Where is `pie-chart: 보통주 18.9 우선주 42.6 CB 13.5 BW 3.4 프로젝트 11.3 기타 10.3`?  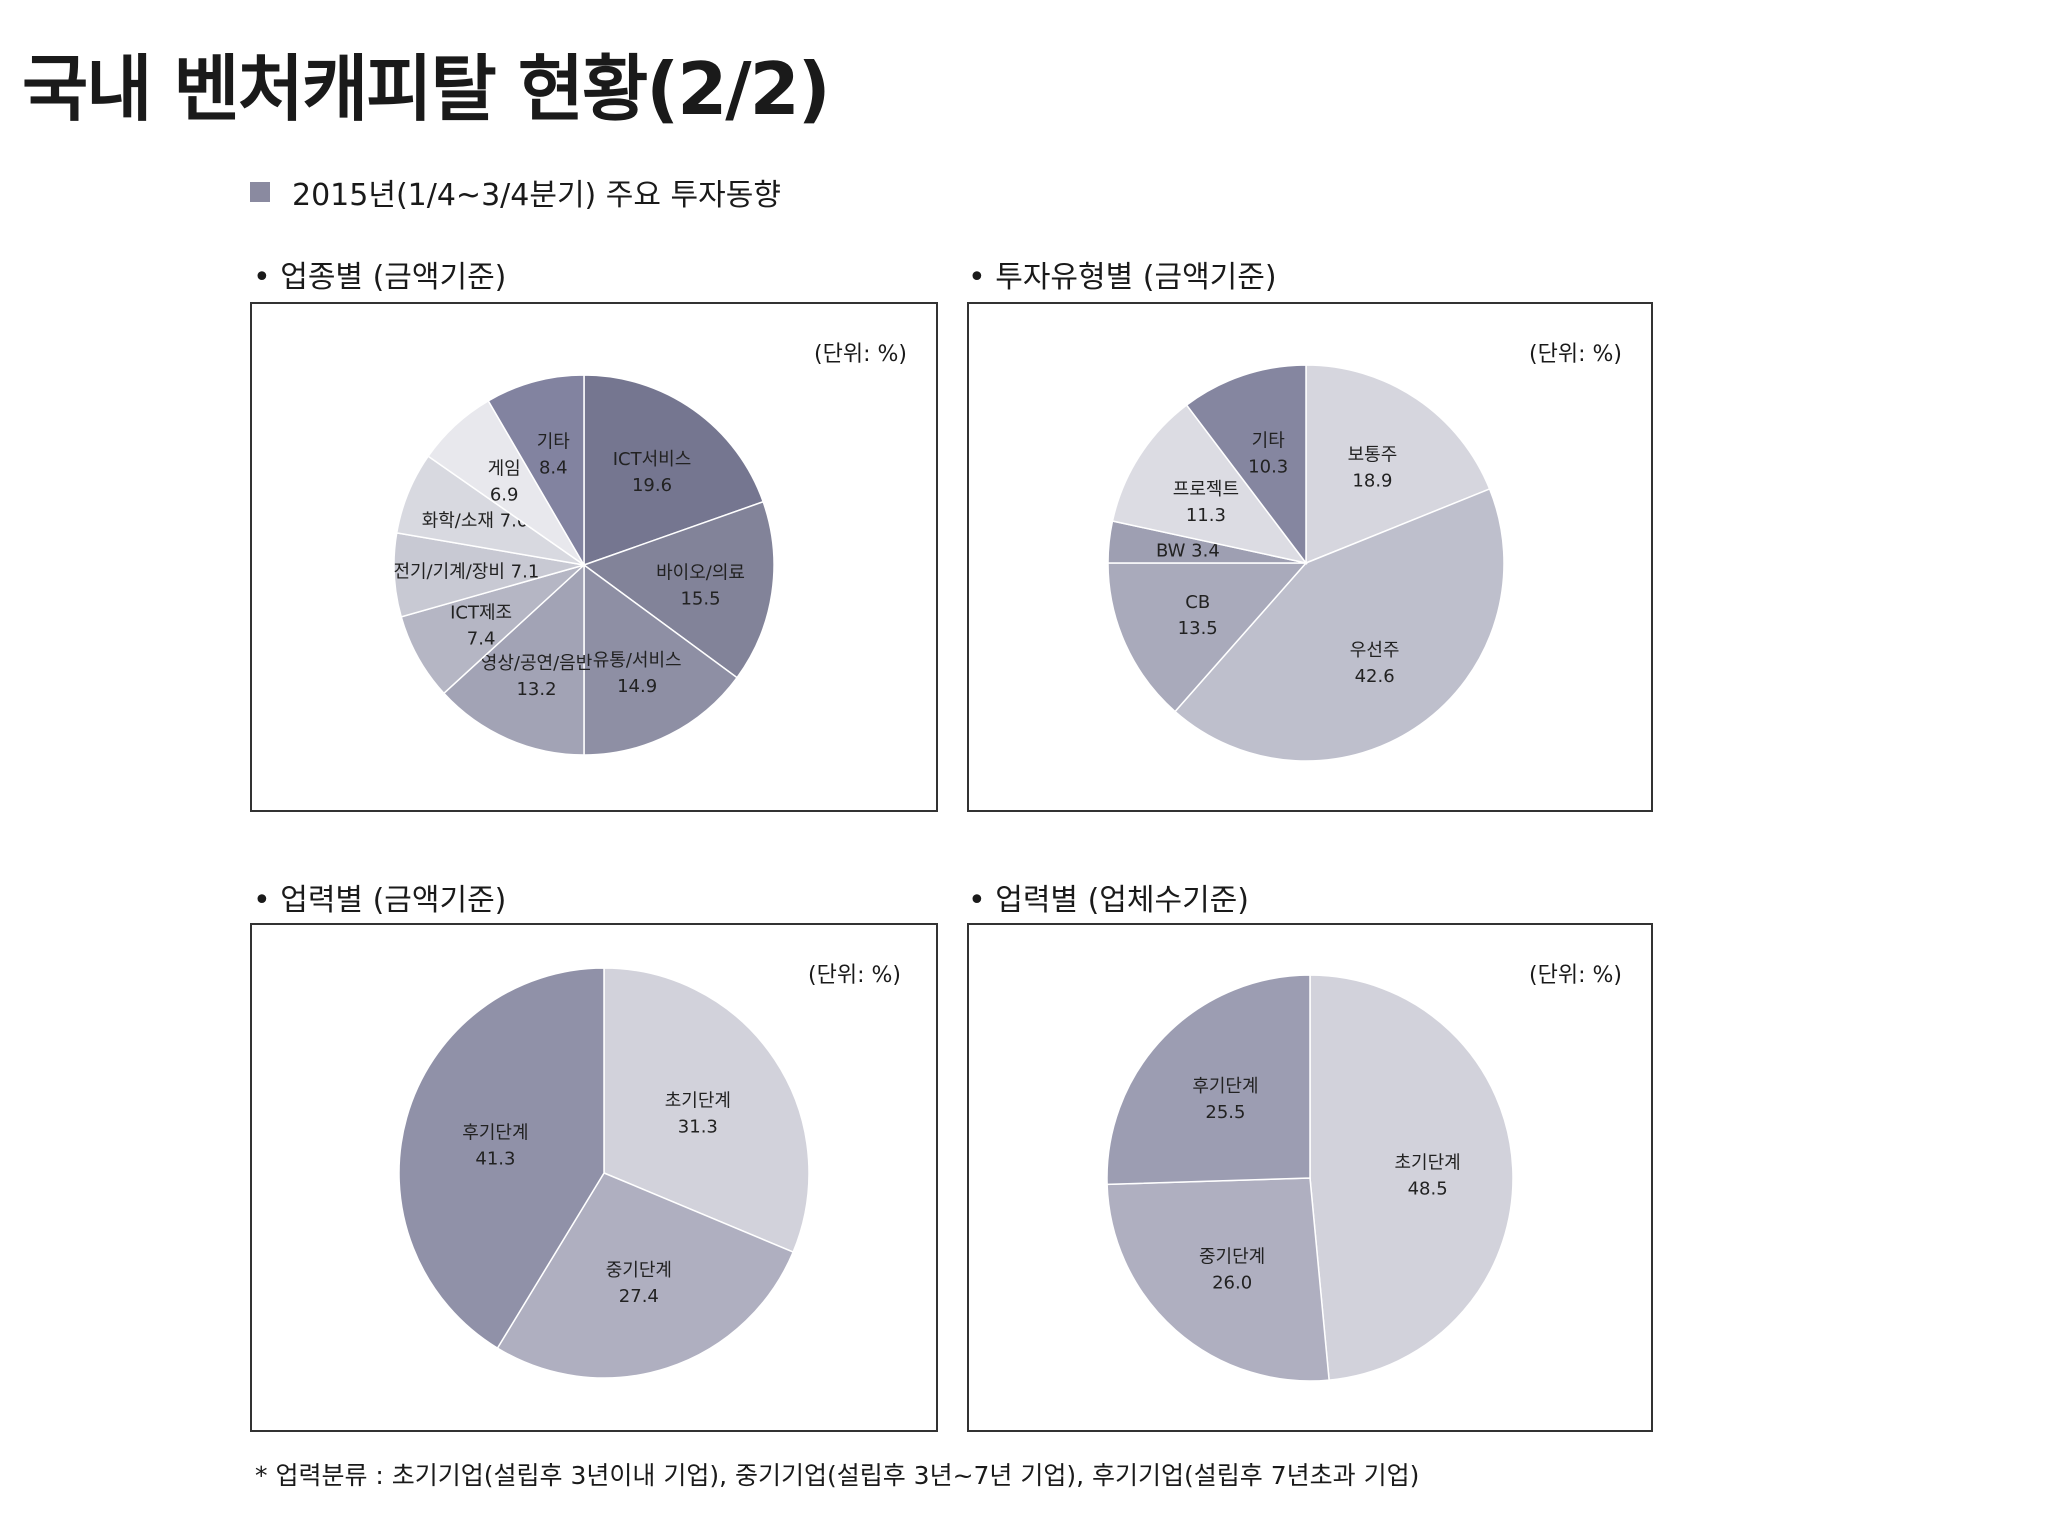
pie-chart: 보통주 18.9 우선주 42.6 CB 13.5 BW 3.4 프로젝트 11.3 기타 10.3 is located at coordinates (1306, 563).